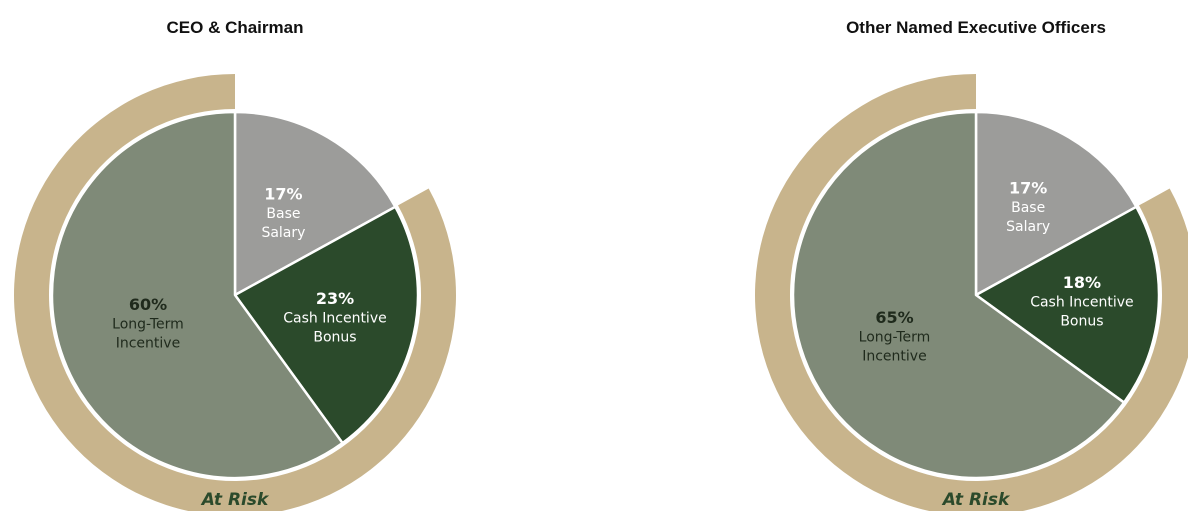 This screenshot has width=1188, height=511. What do you see at coordinates (148, 304) in the screenshot?
I see `slice-percent-label: 60%` at bounding box center [148, 304].